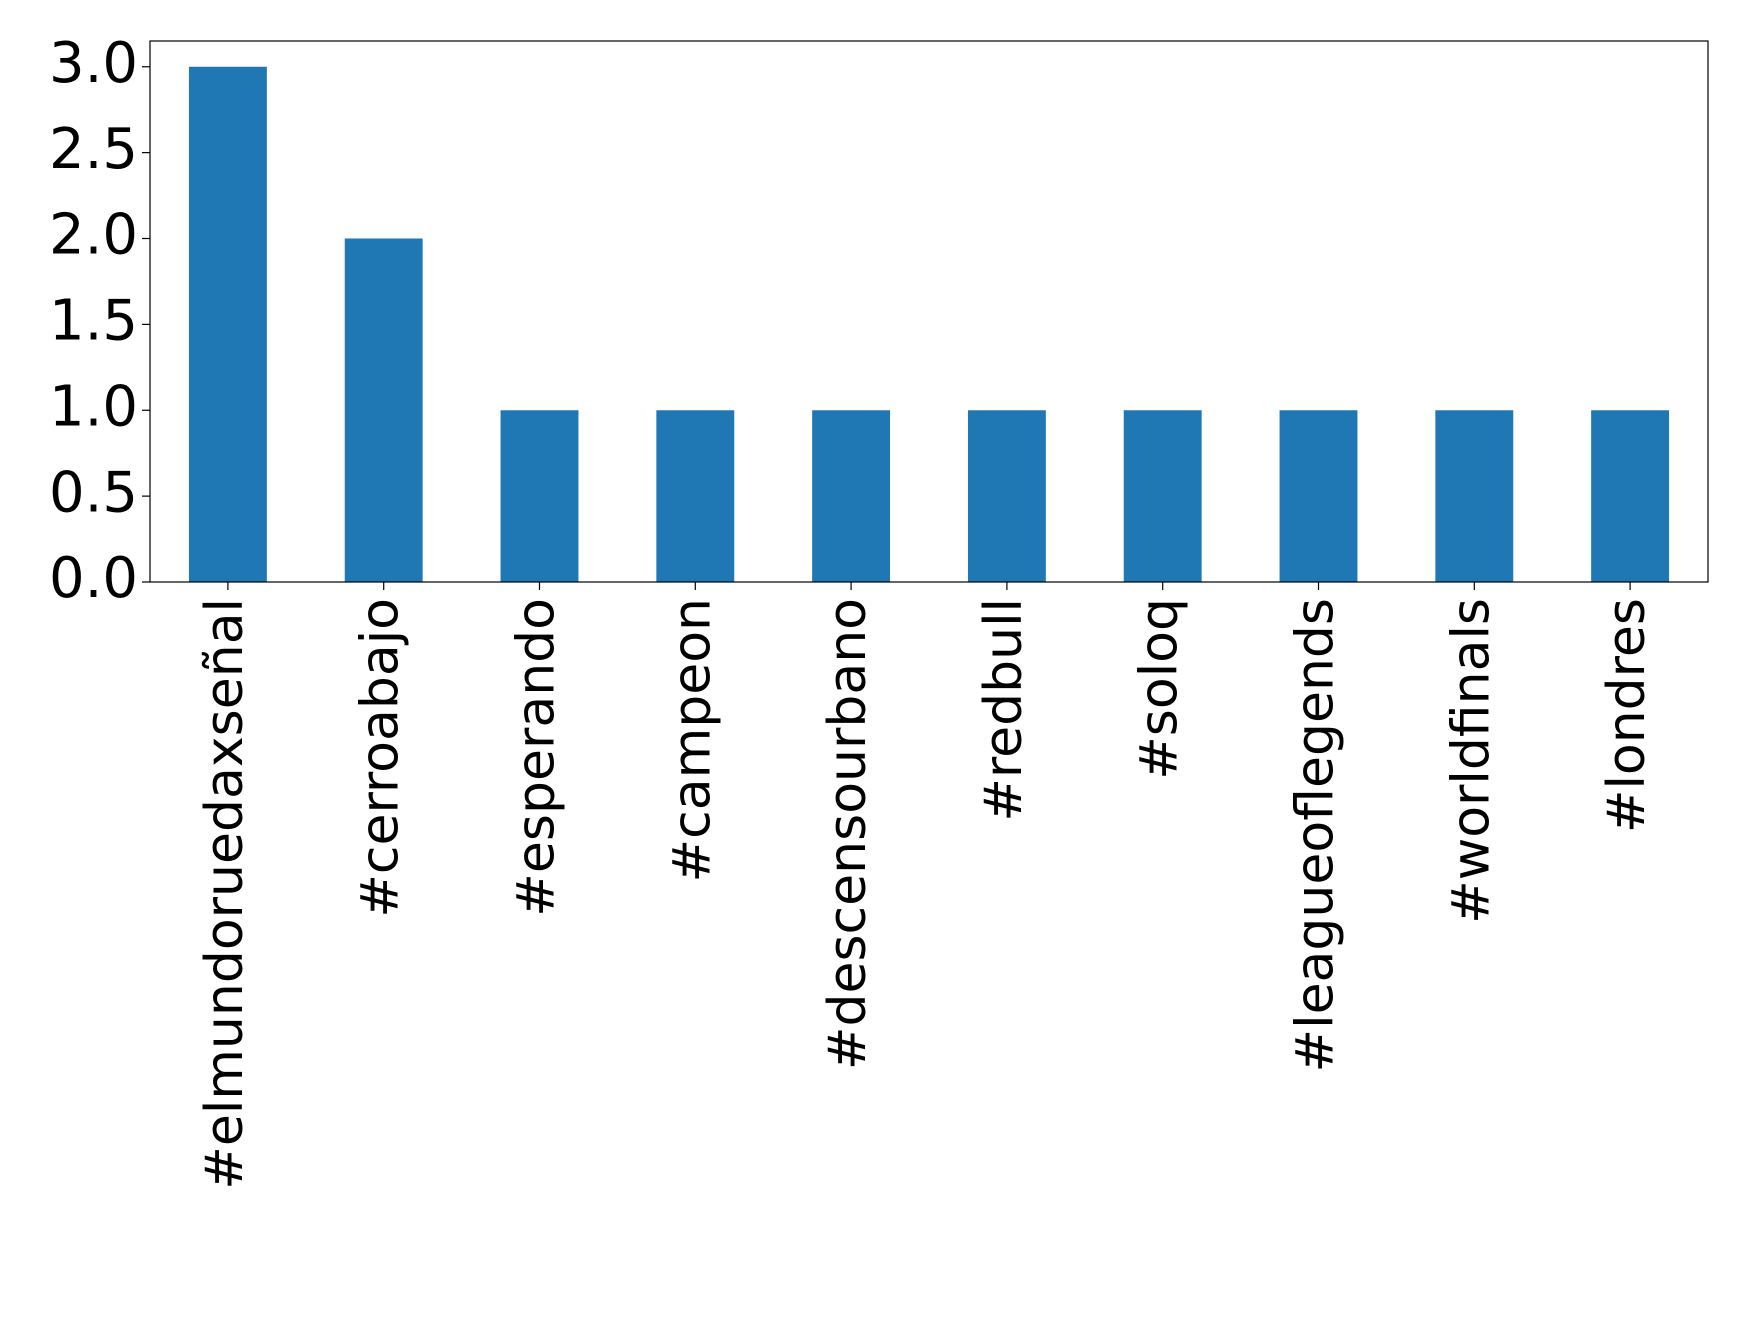 Image resolution: width=1739 pixels, height=1339 pixels. Describe the element at coordinates (1627, 715) in the screenshot. I see `x-tick-label: #londres` at that location.